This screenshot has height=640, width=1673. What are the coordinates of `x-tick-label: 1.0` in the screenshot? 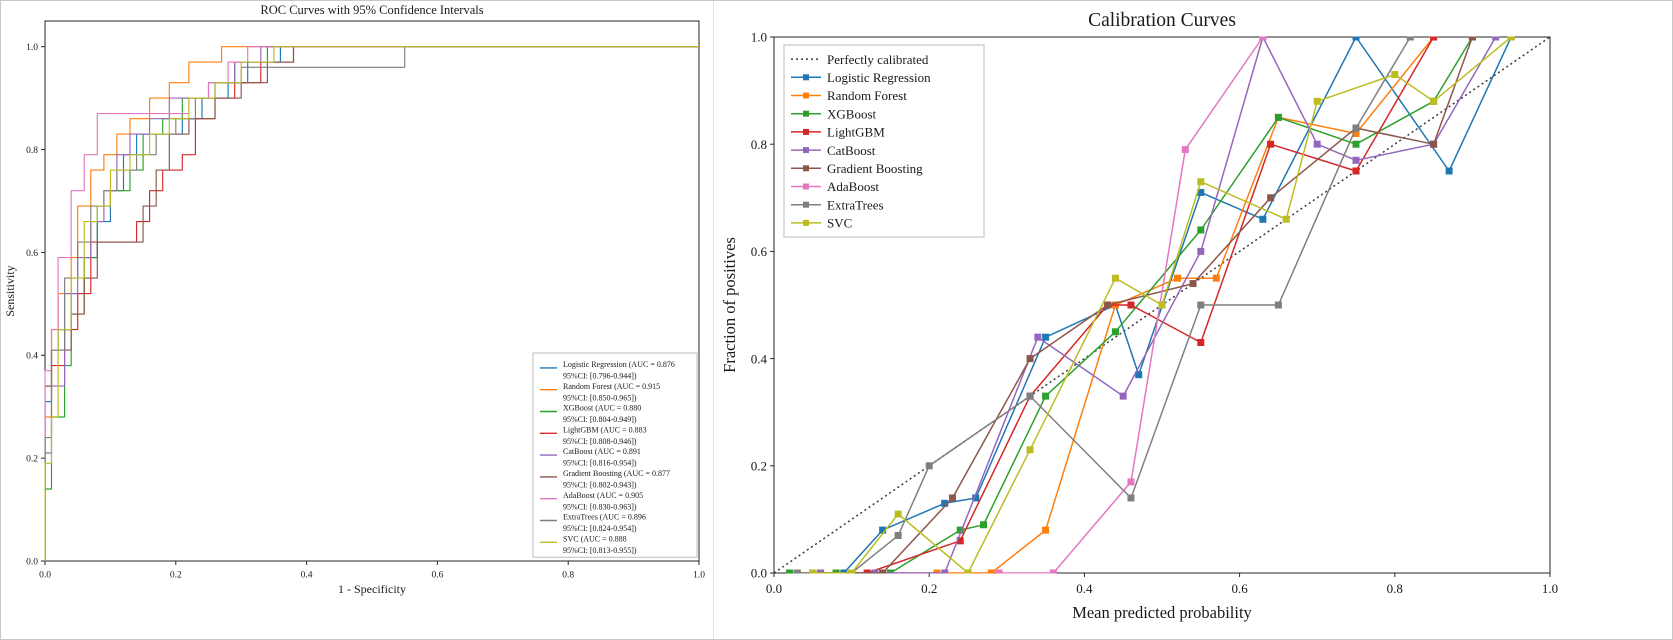 It's located at (699, 576).